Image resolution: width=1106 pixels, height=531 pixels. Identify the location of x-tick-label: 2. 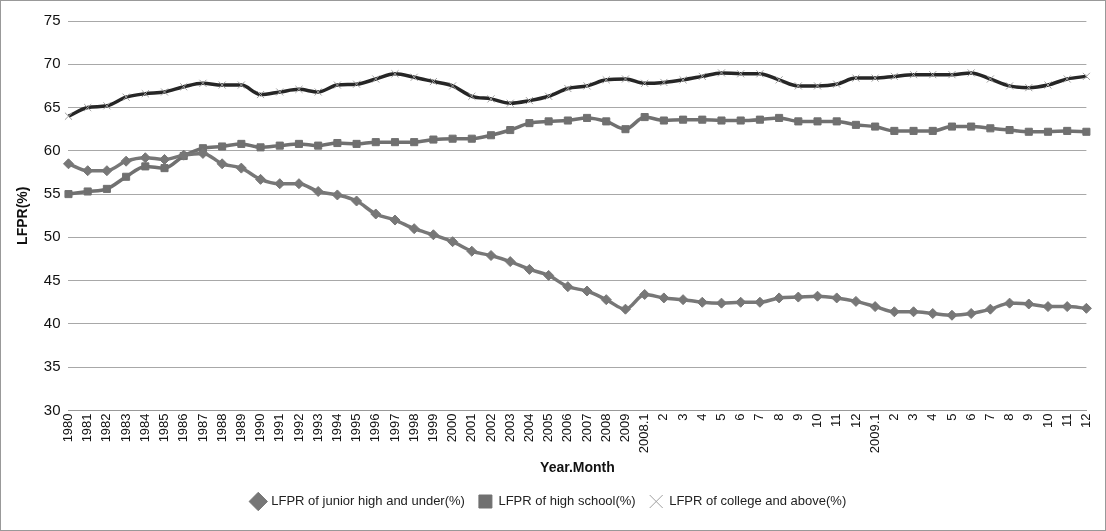
(663, 417).